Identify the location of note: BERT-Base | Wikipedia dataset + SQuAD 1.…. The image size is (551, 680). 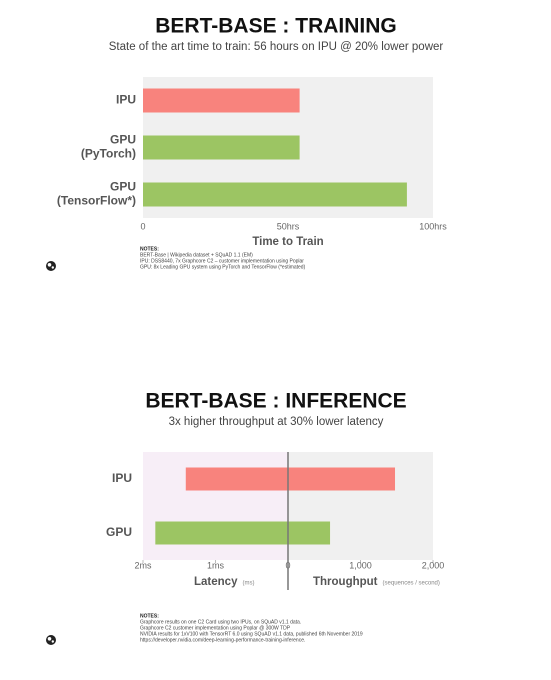
(196, 255).